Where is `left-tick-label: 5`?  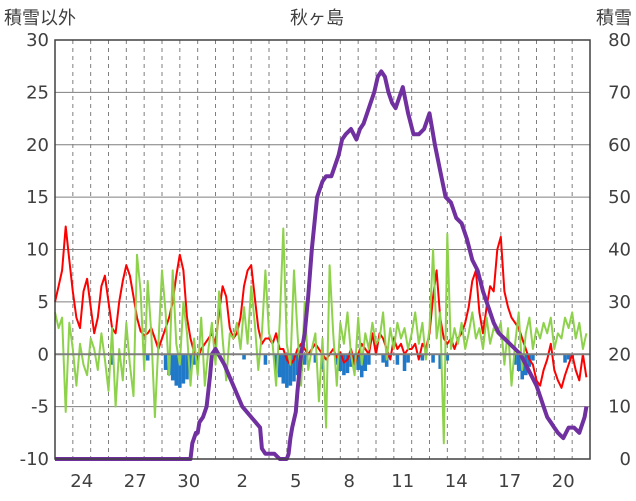
left-tick-label: 5 is located at coordinates (43, 302).